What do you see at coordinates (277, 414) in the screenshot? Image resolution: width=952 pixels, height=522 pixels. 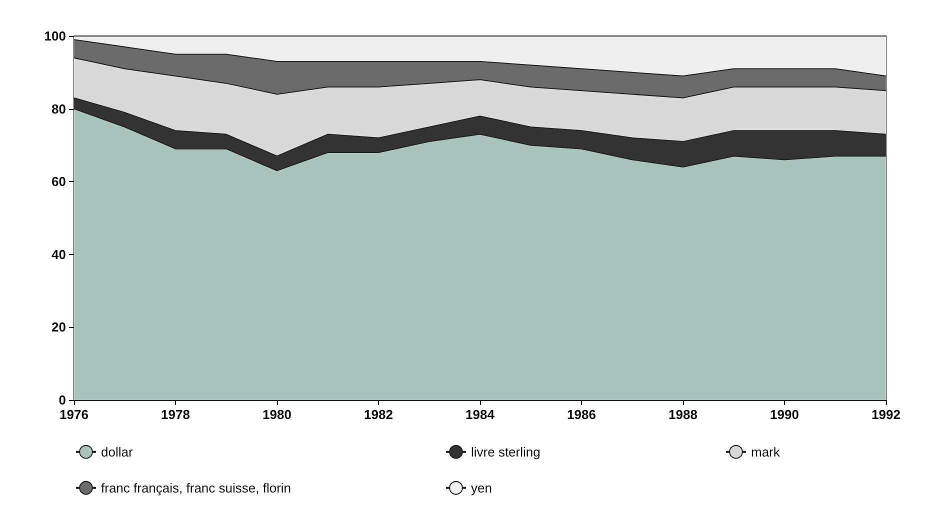 I see `x-tick-label: 1980` at bounding box center [277, 414].